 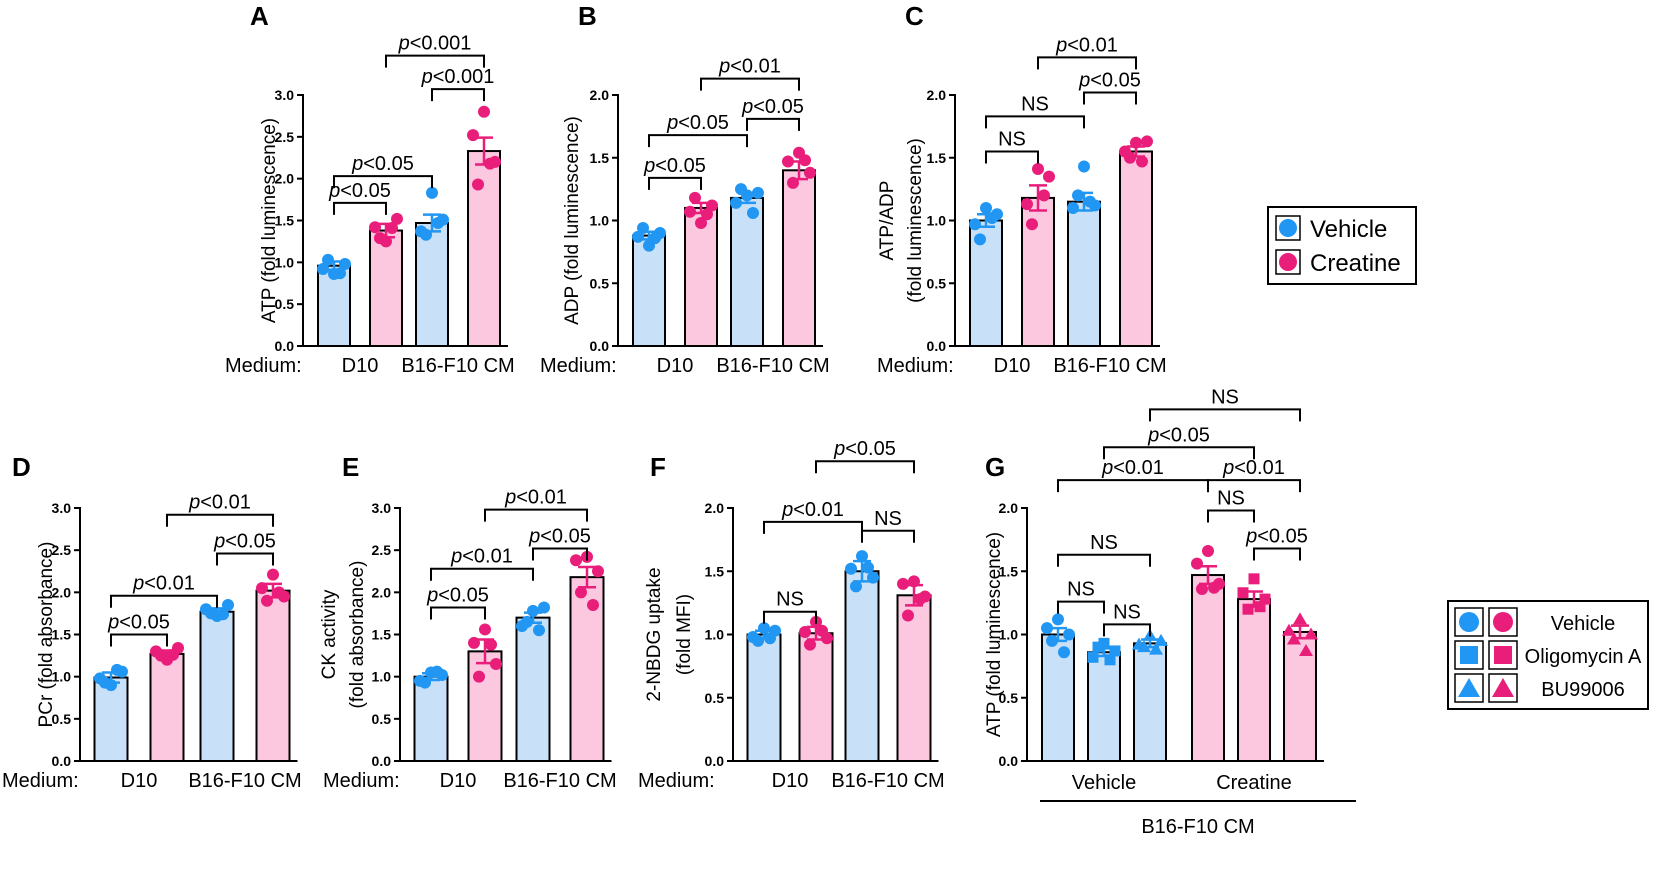 I want to click on y-axis-label: ATP/ADP, so click(x=887, y=221).